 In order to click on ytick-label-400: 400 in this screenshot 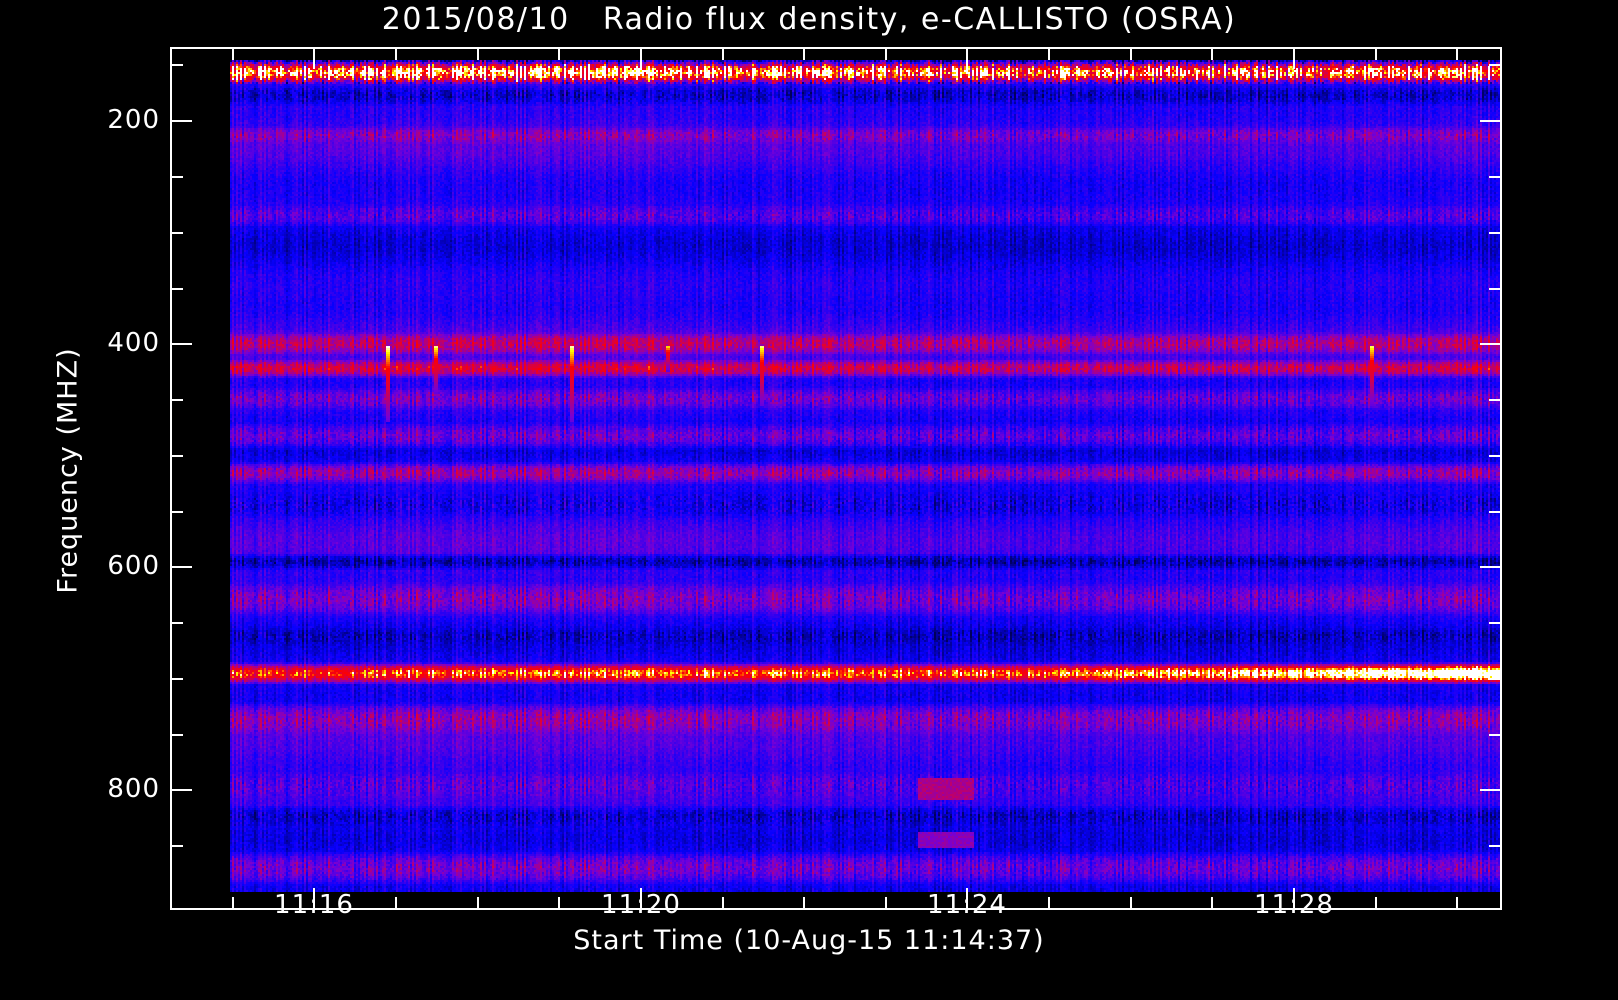, I will do `click(133, 343)`.